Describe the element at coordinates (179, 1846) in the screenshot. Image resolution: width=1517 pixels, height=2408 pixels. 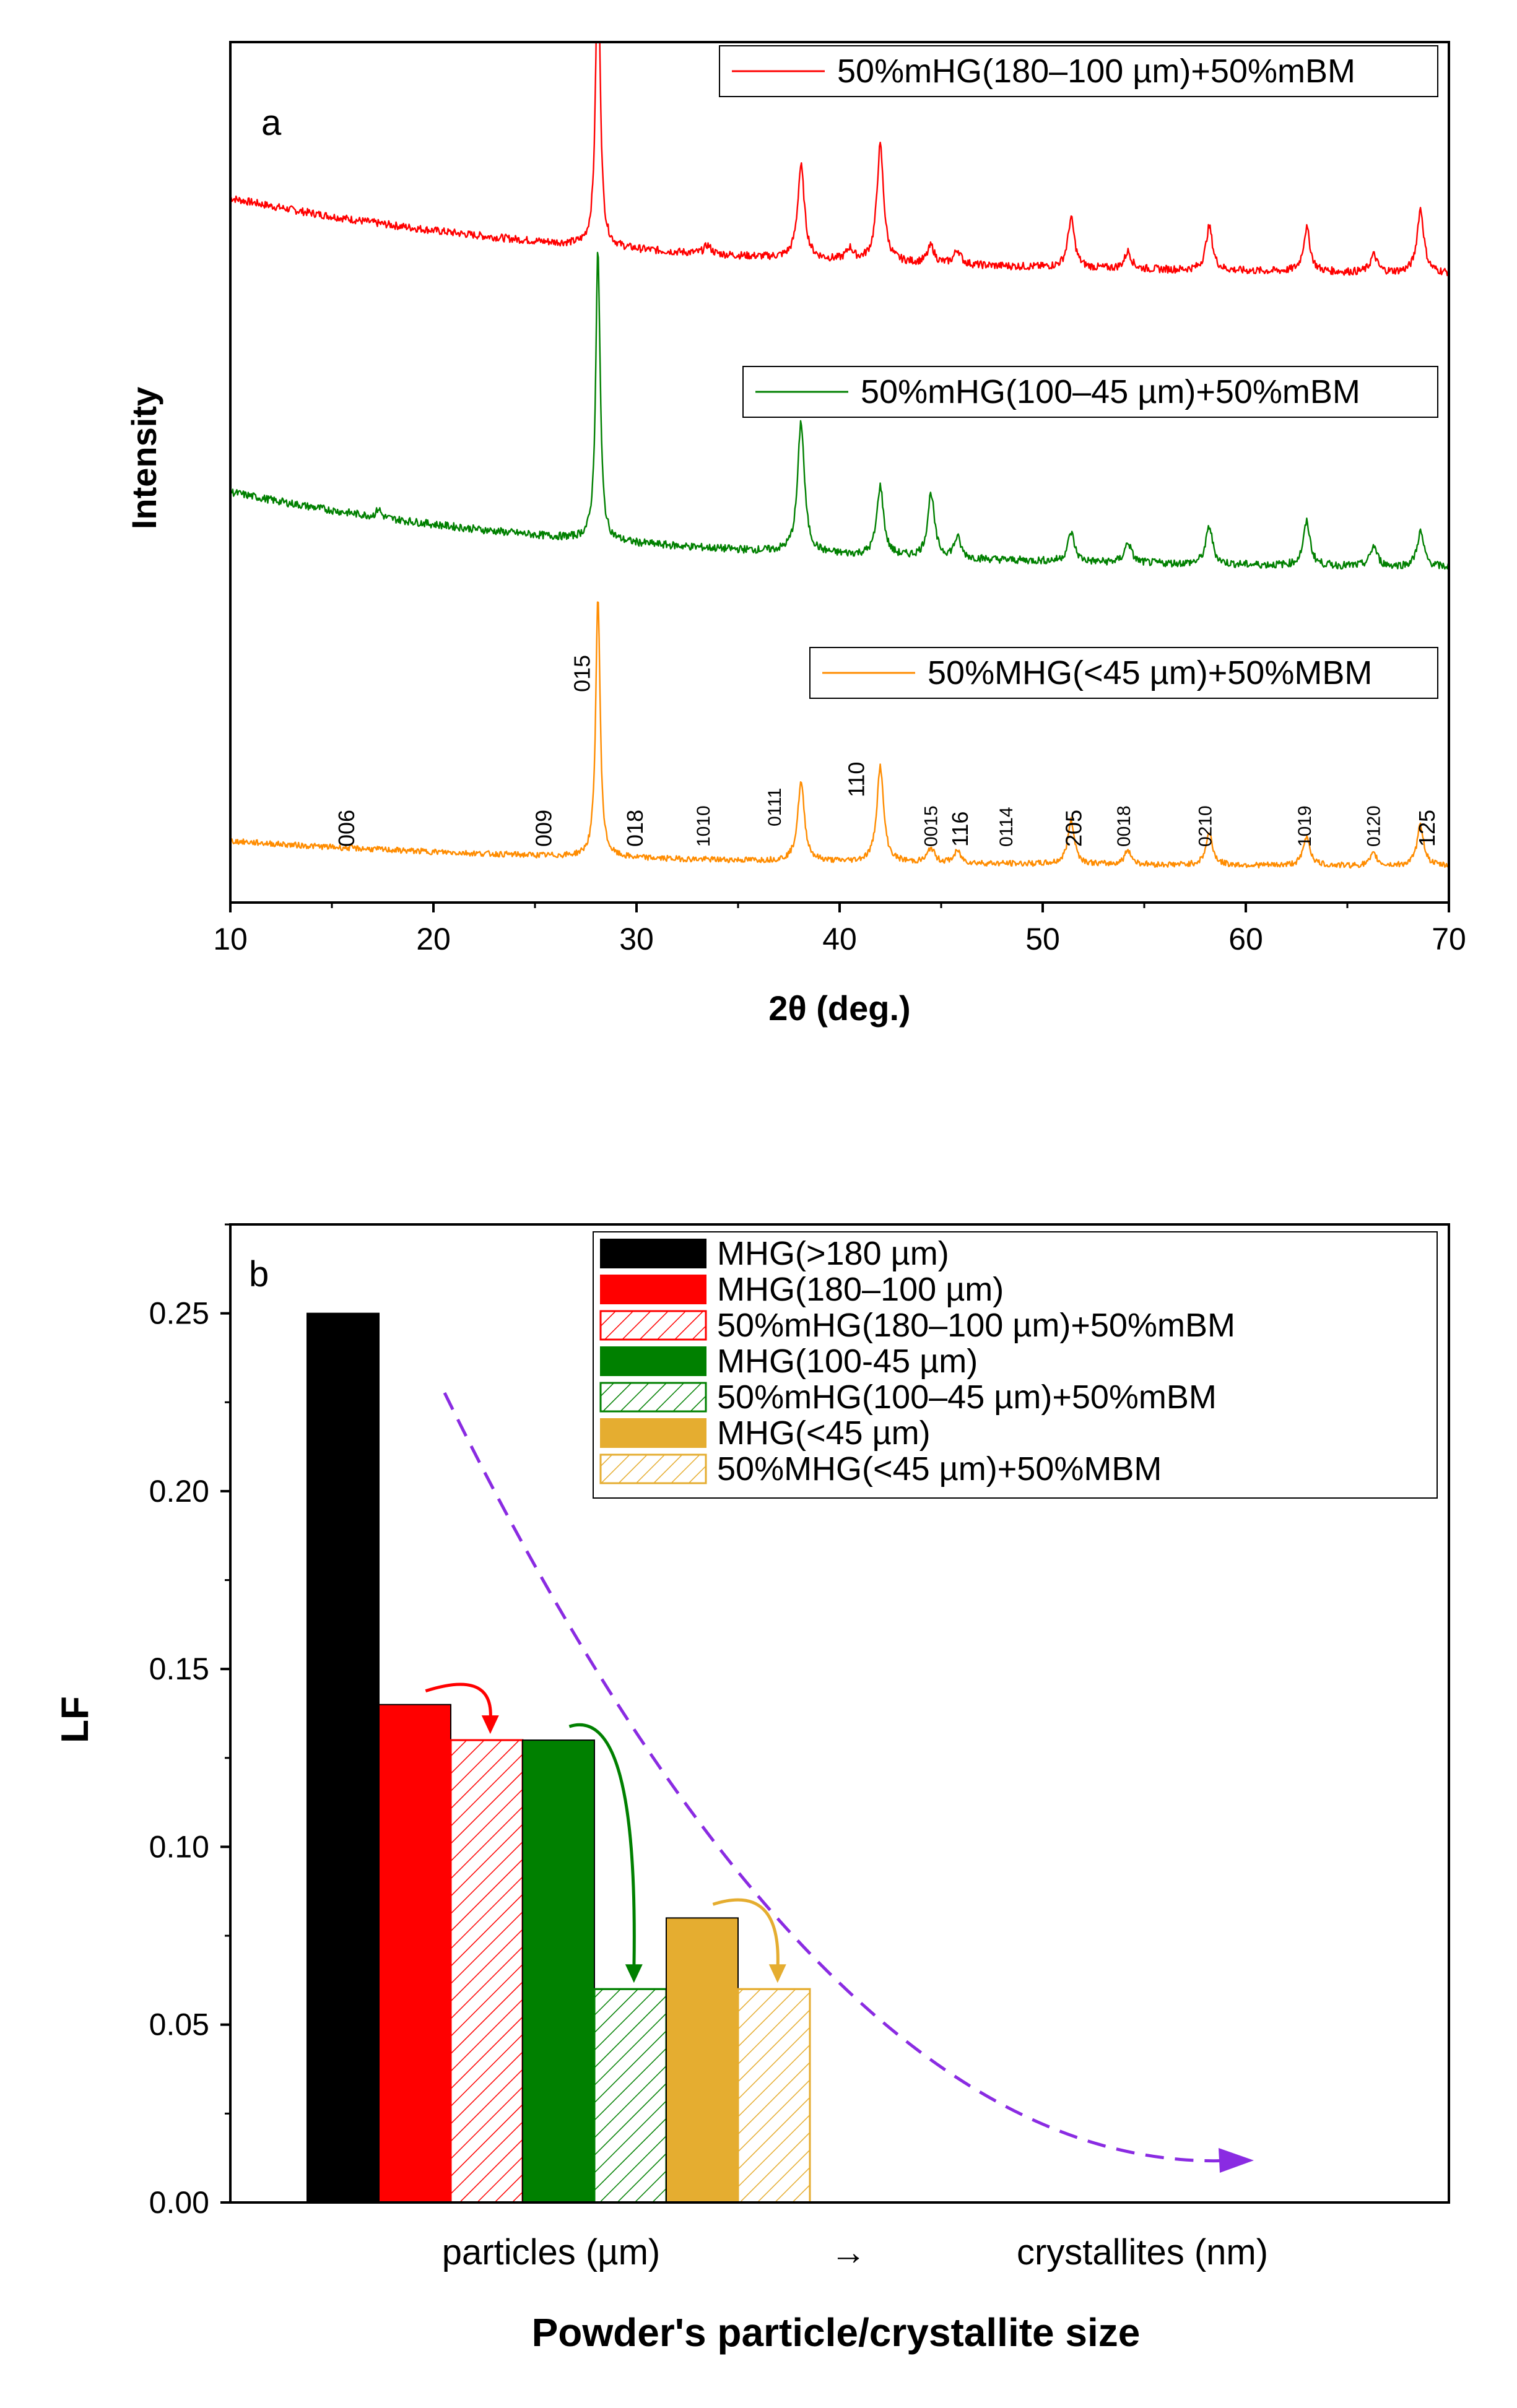
I see `y-tick-label: 0.10` at that location.